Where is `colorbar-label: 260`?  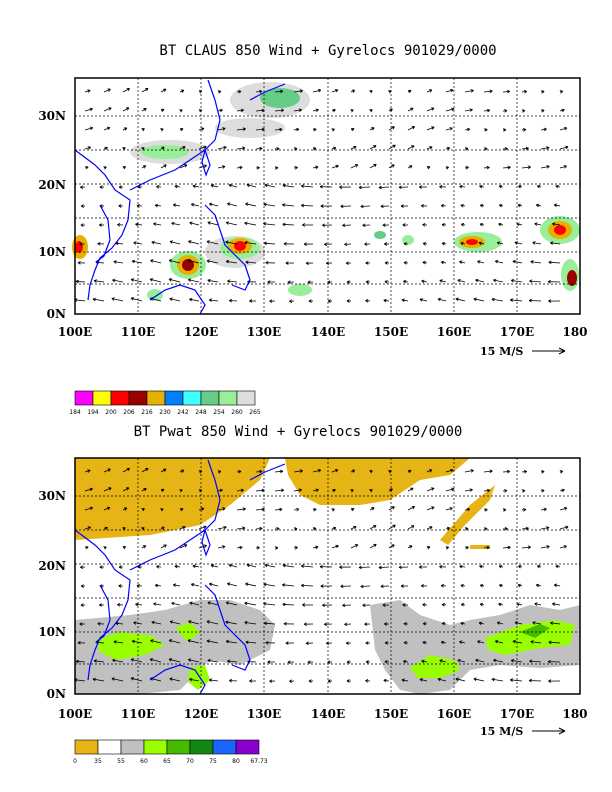
colorbar-label: 260 is located at coordinates (237, 412).